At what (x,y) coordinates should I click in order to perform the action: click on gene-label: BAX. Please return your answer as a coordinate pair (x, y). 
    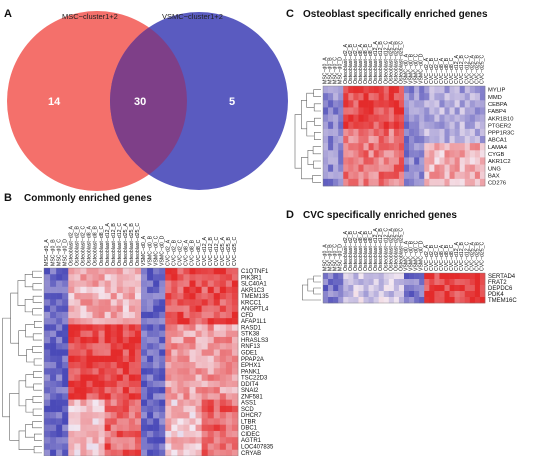
    Looking at the image, I should click on (494, 176).